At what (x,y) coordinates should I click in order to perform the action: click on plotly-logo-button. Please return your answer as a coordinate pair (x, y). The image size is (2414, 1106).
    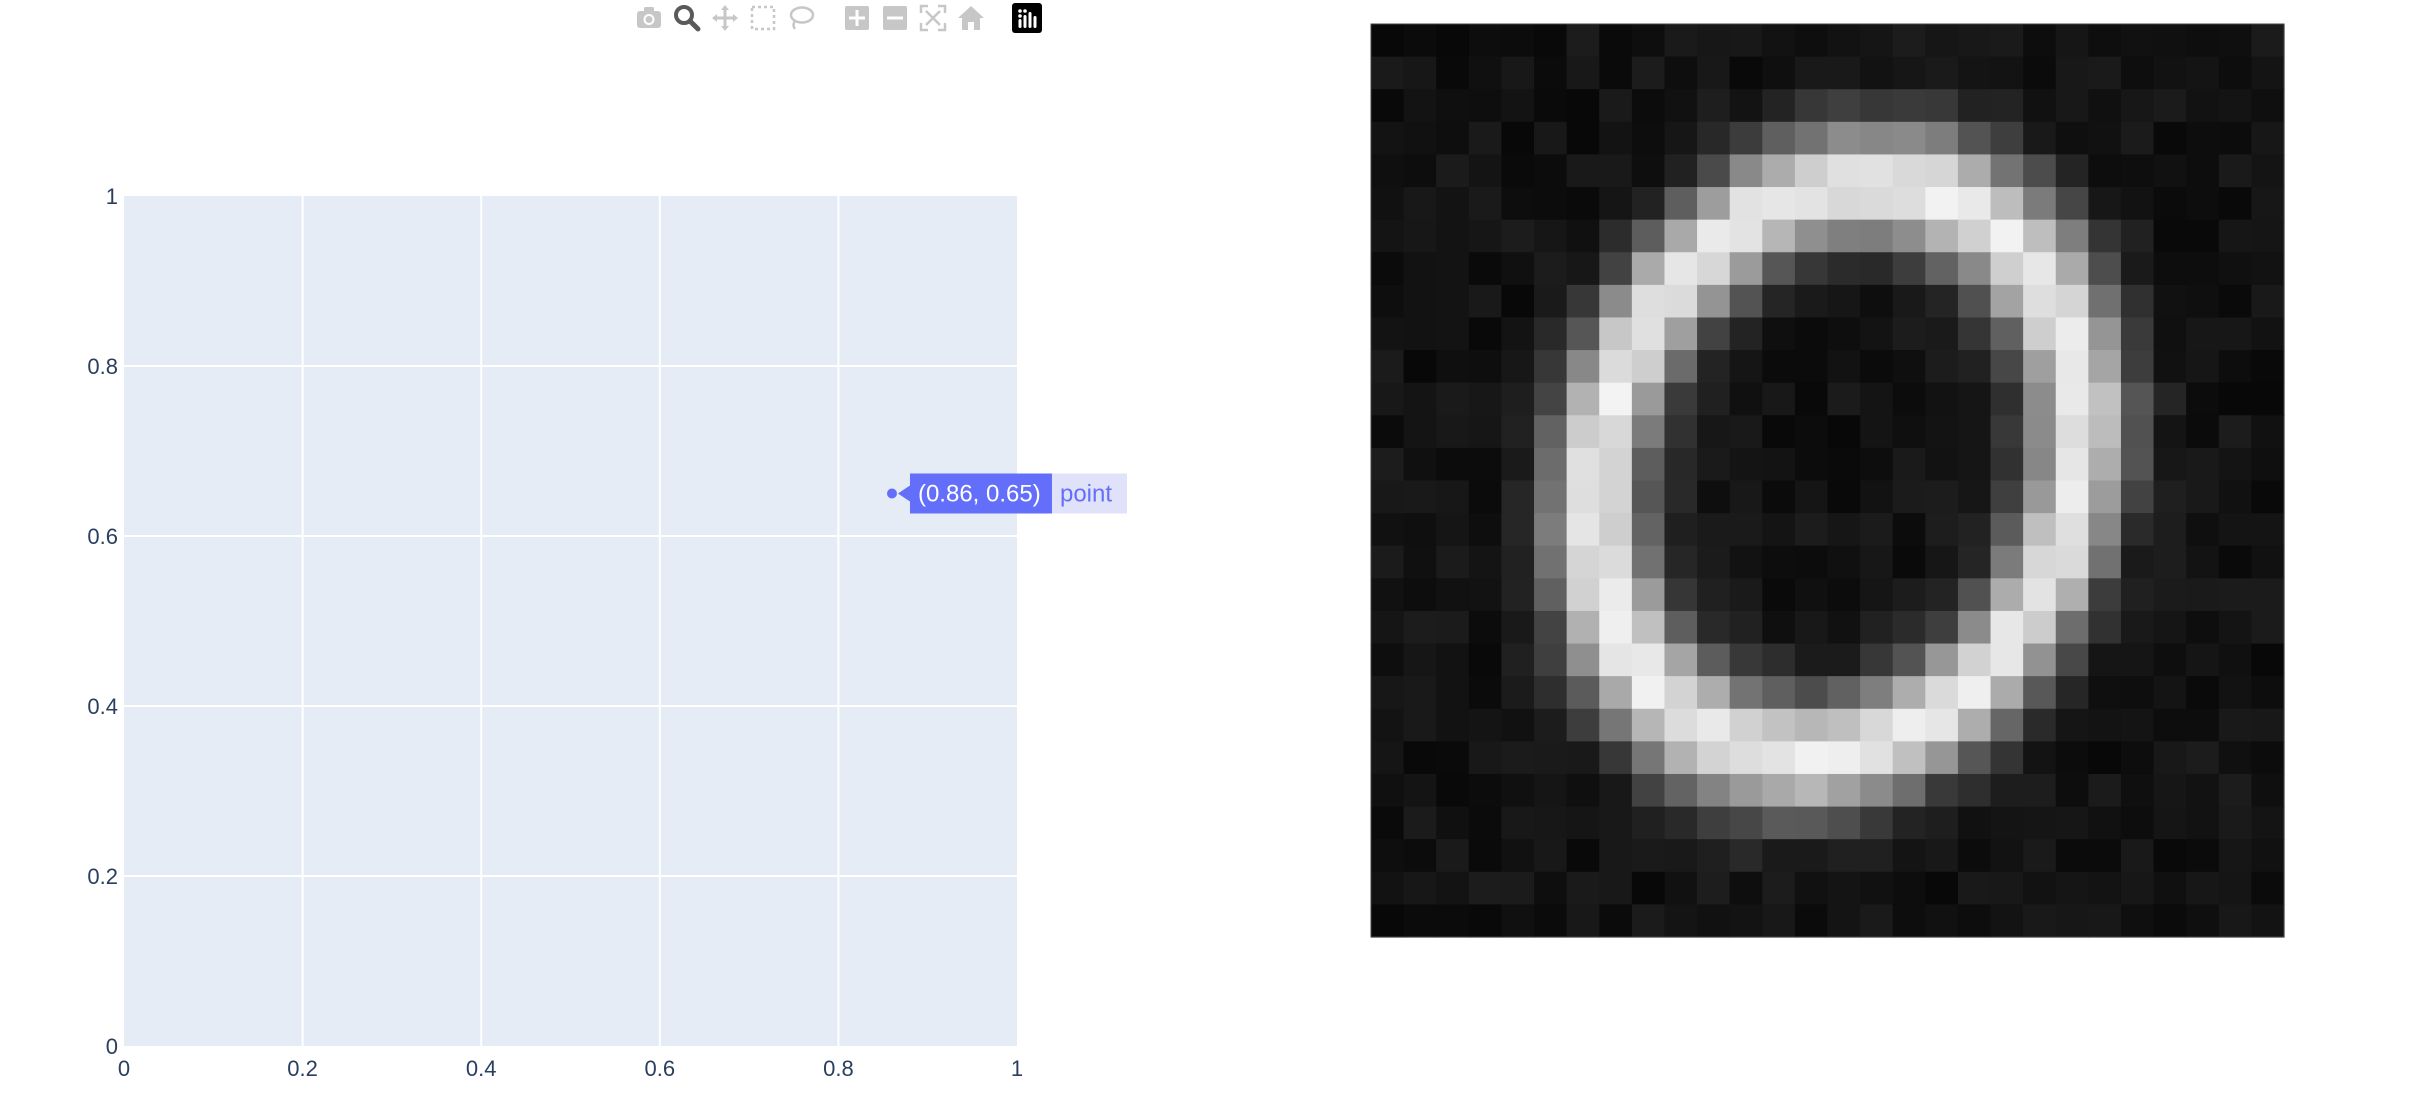
    Looking at the image, I should click on (1027, 18).